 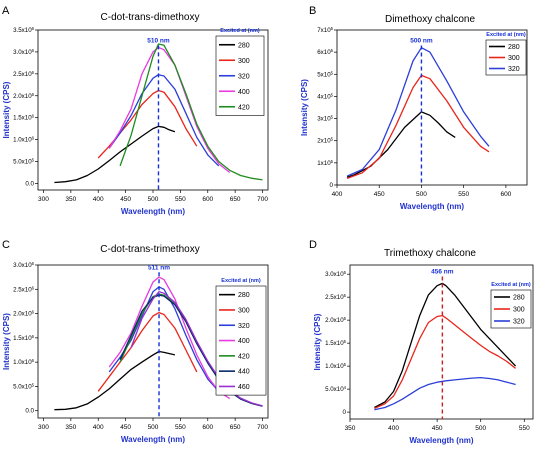 What do you see at coordinates (345, 412) in the screenshot?
I see `y-tick-label: 0` at bounding box center [345, 412].